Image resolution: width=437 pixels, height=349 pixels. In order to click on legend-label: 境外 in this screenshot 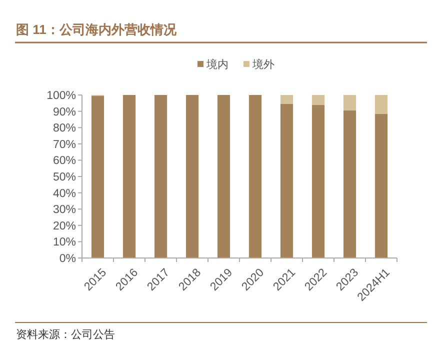, I will do `click(263, 64)`.